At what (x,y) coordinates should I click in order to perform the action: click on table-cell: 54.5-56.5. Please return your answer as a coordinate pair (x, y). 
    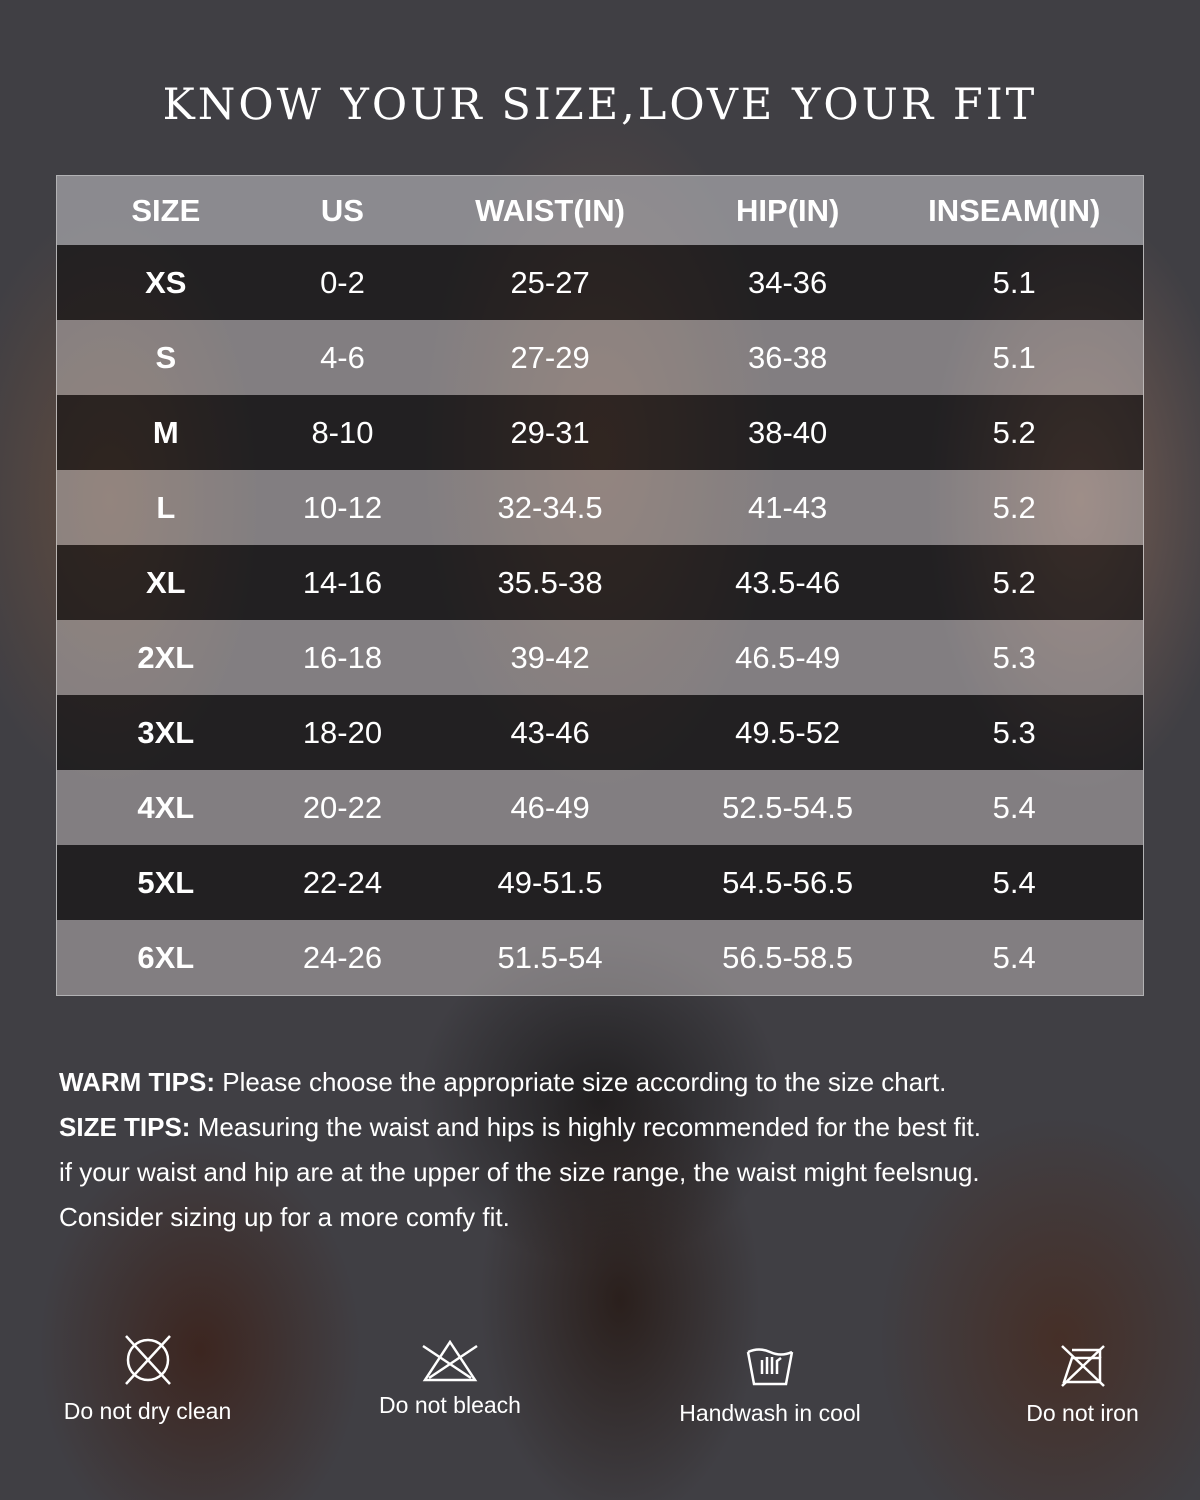
    Looking at the image, I should click on (788, 882).